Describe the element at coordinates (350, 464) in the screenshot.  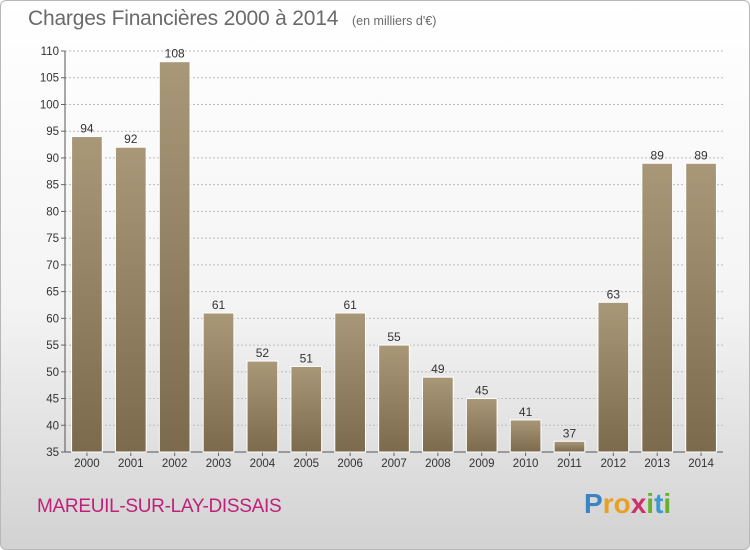
I see `x-tick-label-2006: 2006` at that location.